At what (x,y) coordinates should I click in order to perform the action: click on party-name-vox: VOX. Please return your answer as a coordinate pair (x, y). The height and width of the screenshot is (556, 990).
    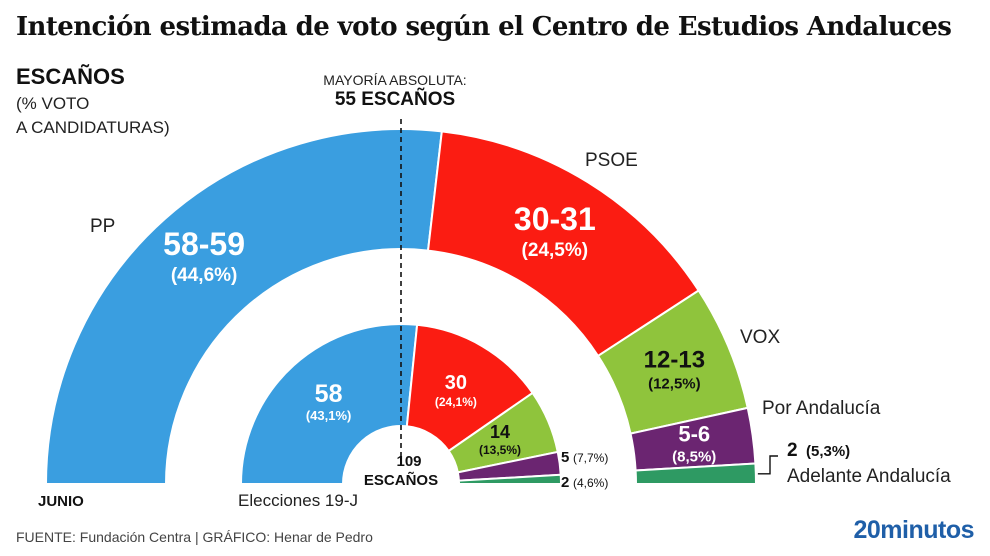
    Looking at the image, I should click on (760, 337).